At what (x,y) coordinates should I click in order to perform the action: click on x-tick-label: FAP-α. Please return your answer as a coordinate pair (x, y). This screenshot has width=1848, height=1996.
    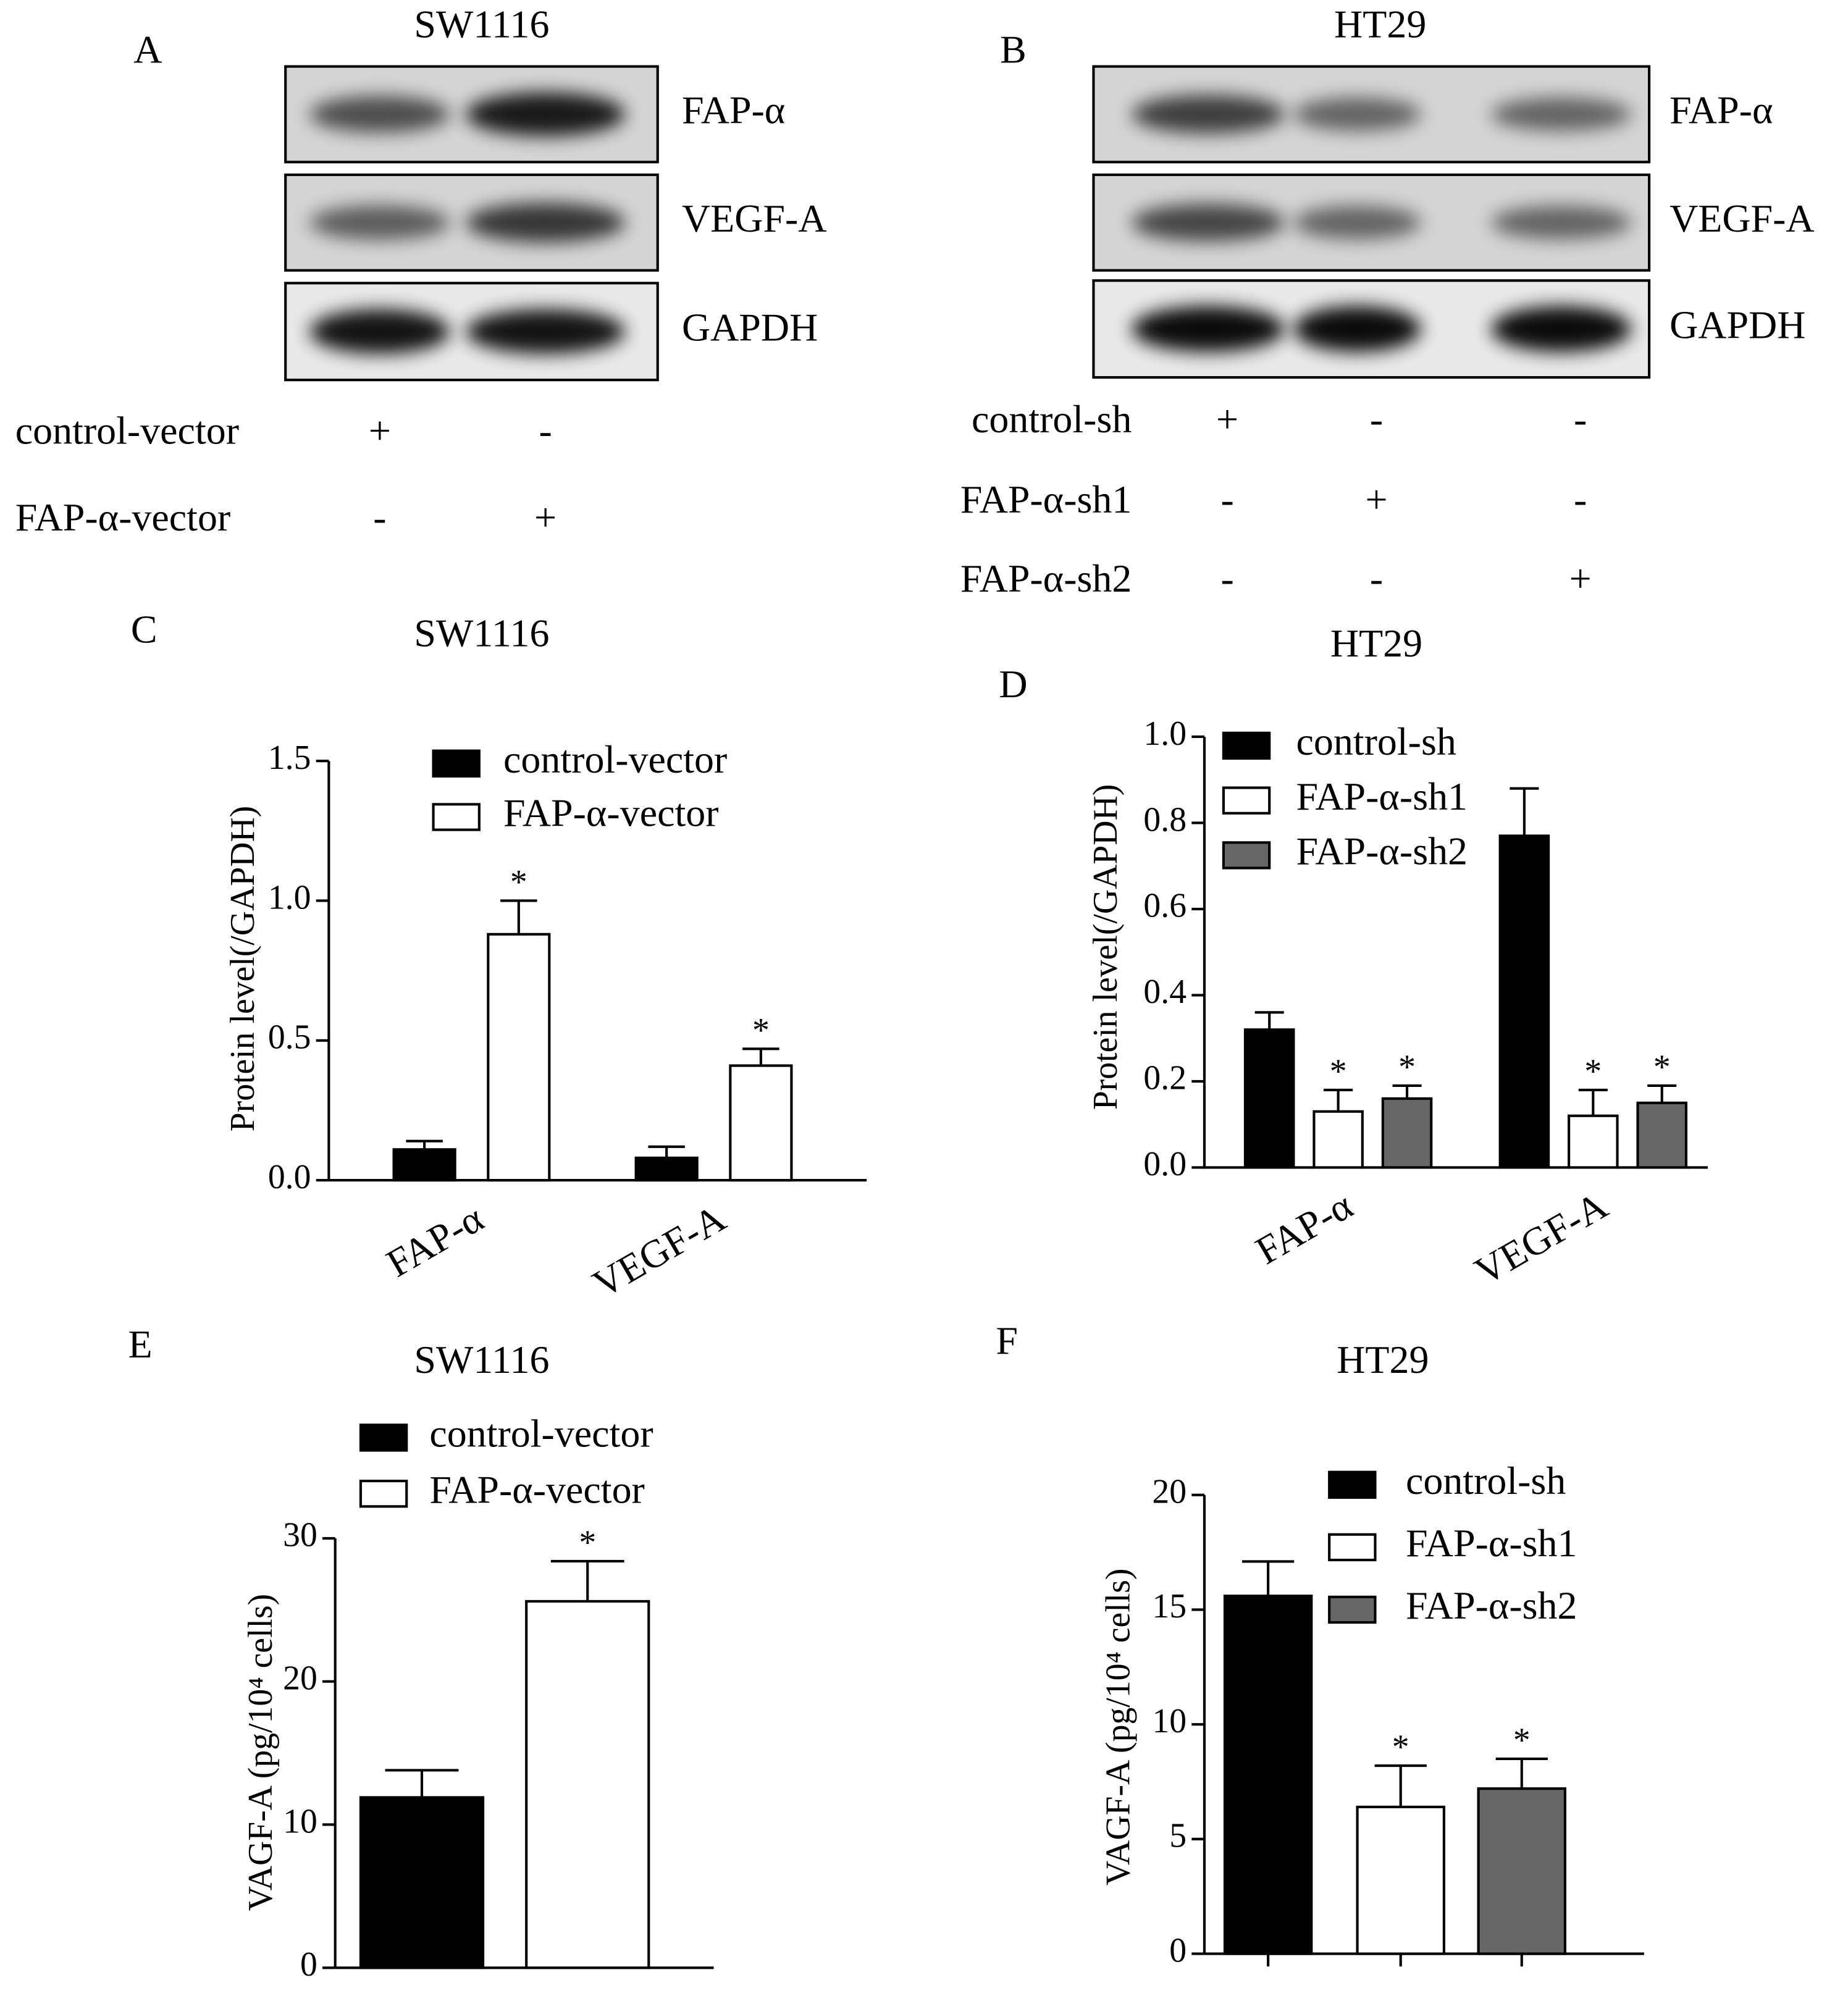
    Looking at the image, I should click on (1304, 1228).